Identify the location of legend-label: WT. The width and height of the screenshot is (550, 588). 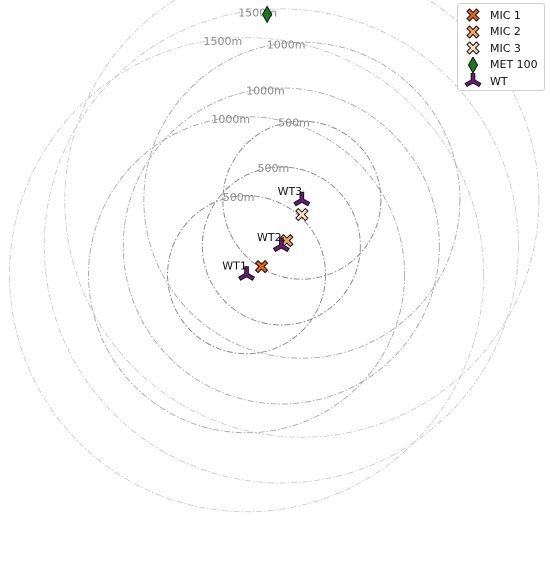
(499, 81).